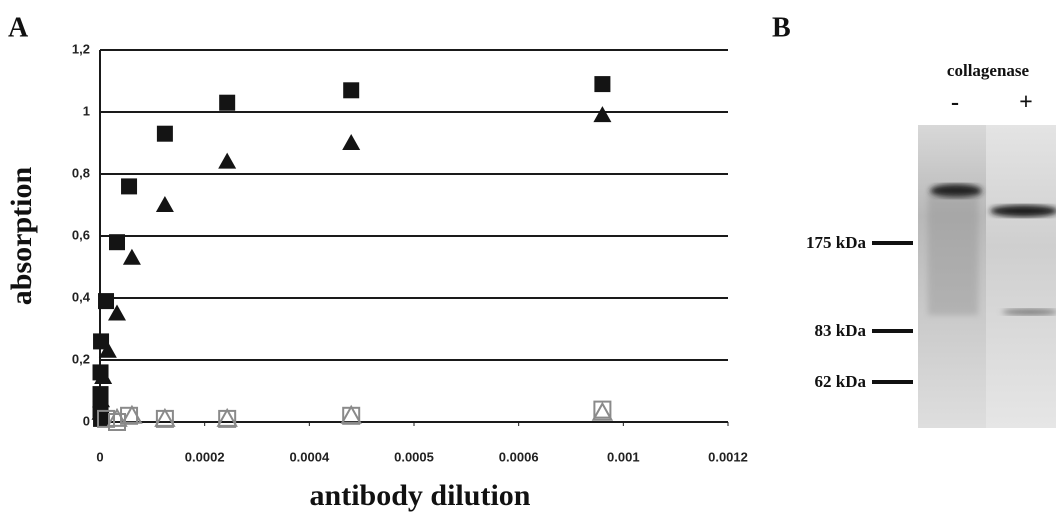  I want to click on y-tick-label: 1, so click(86, 110).